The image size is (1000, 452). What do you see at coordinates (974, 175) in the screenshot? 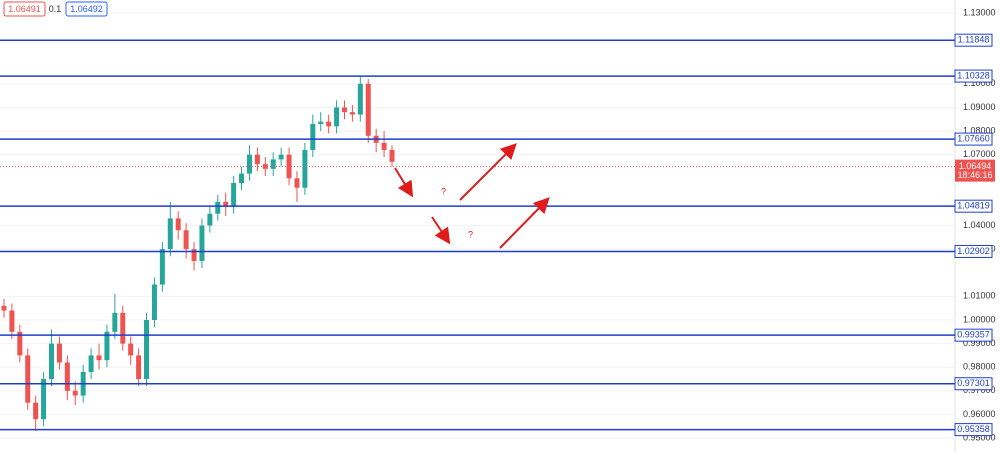
I see `countdown: 18:46:16` at bounding box center [974, 175].